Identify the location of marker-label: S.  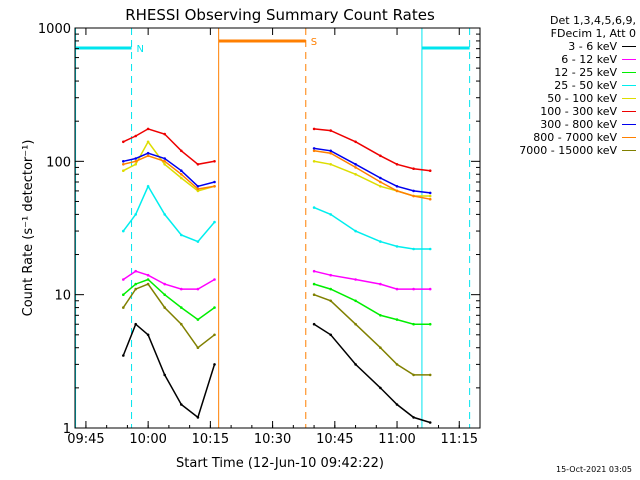
(314, 42).